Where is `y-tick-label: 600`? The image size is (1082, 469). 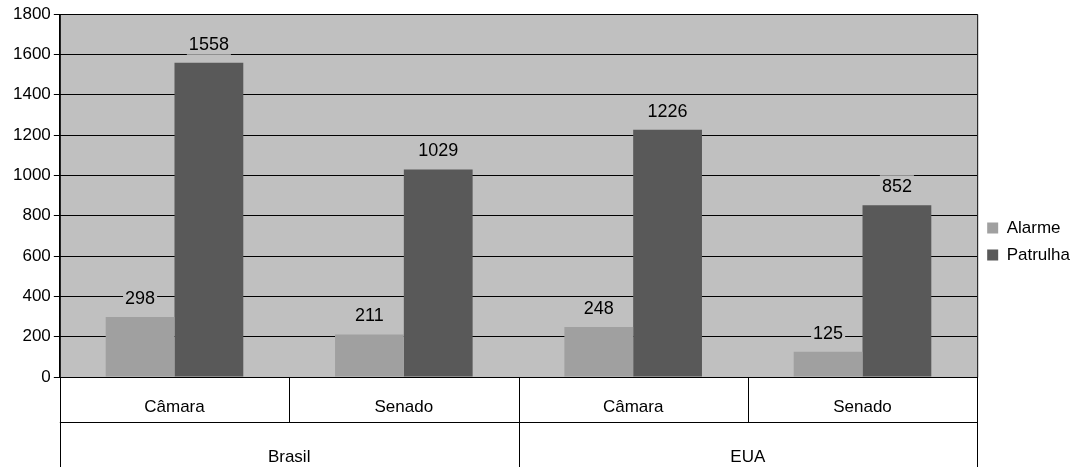
y-tick-label: 600 is located at coordinates (36, 255).